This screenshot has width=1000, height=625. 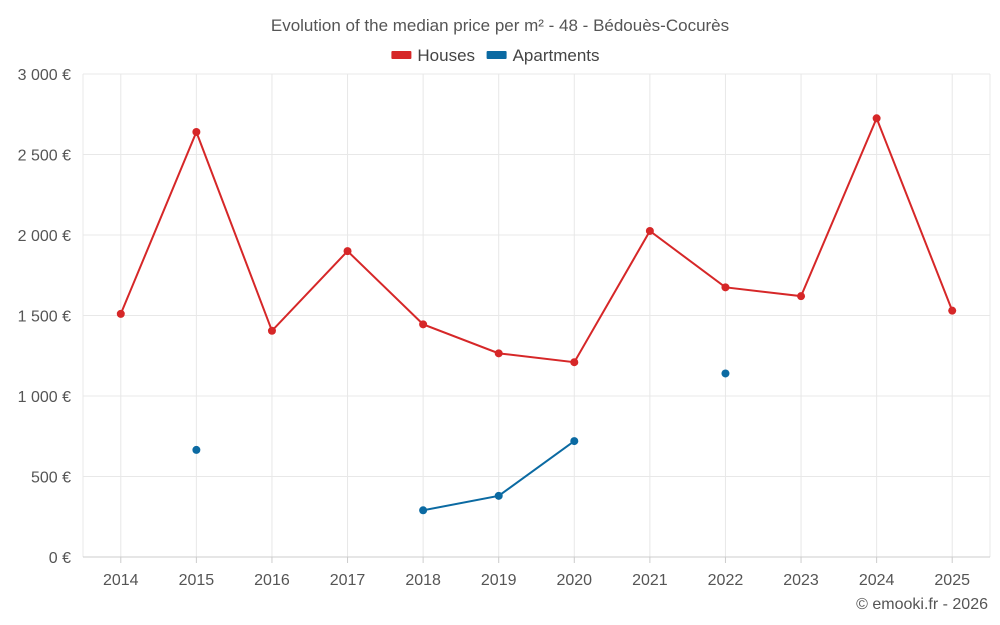 I want to click on y-tick-label: 2 000 €, so click(x=44, y=236).